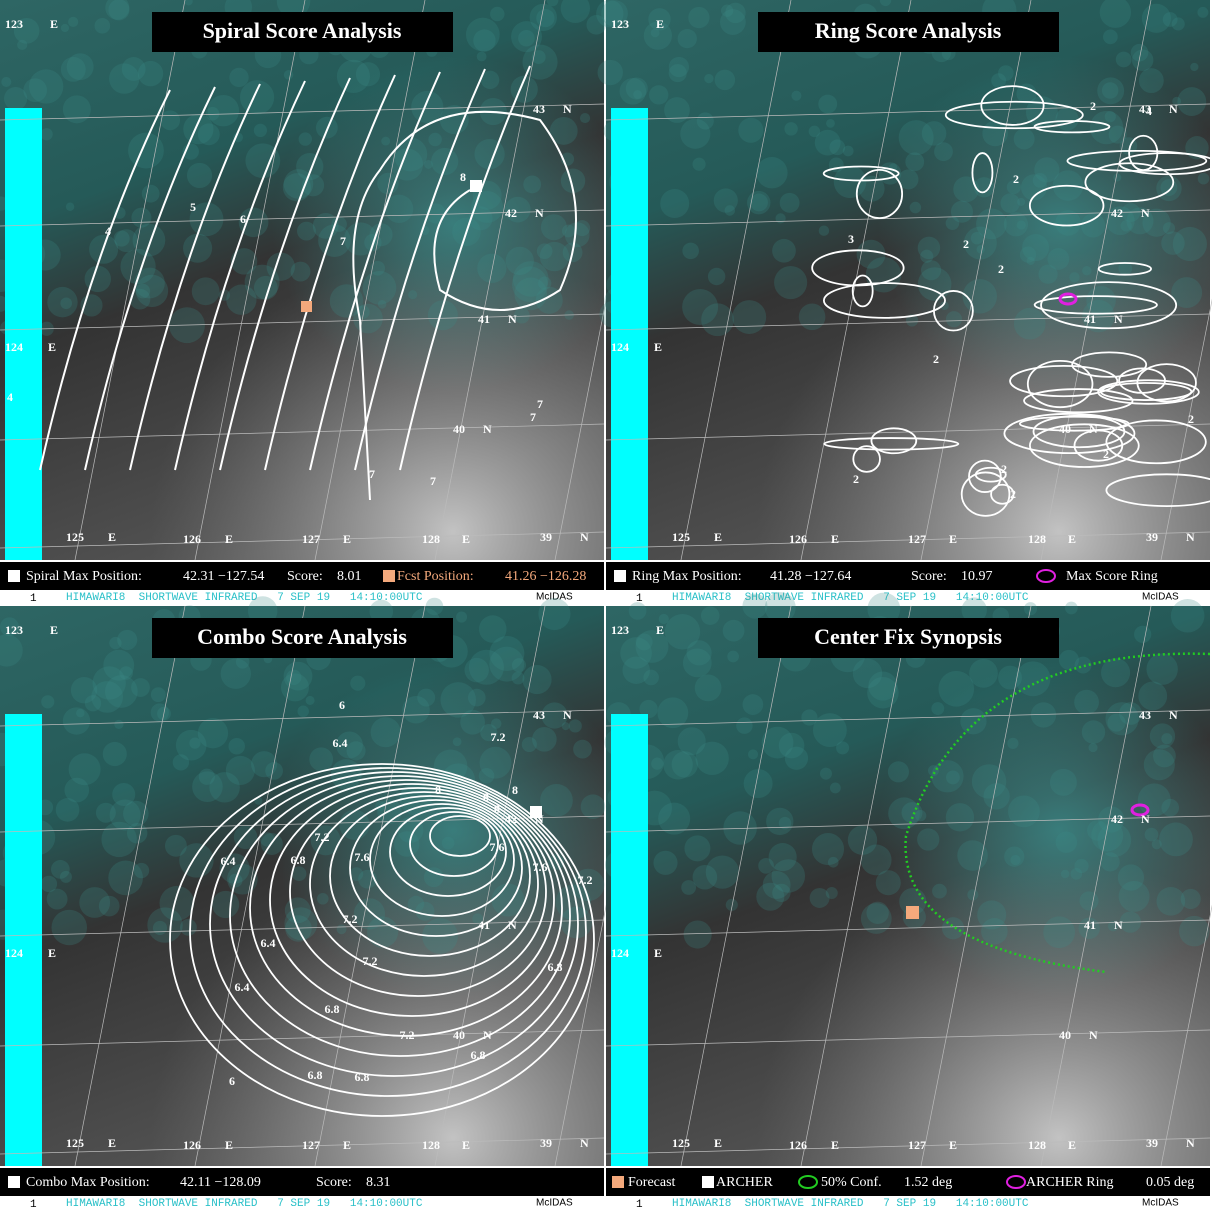 The width and height of the screenshot is (1212, 1212). I want to click on legend-text: 41.26 −126.28, so click(545, 576).